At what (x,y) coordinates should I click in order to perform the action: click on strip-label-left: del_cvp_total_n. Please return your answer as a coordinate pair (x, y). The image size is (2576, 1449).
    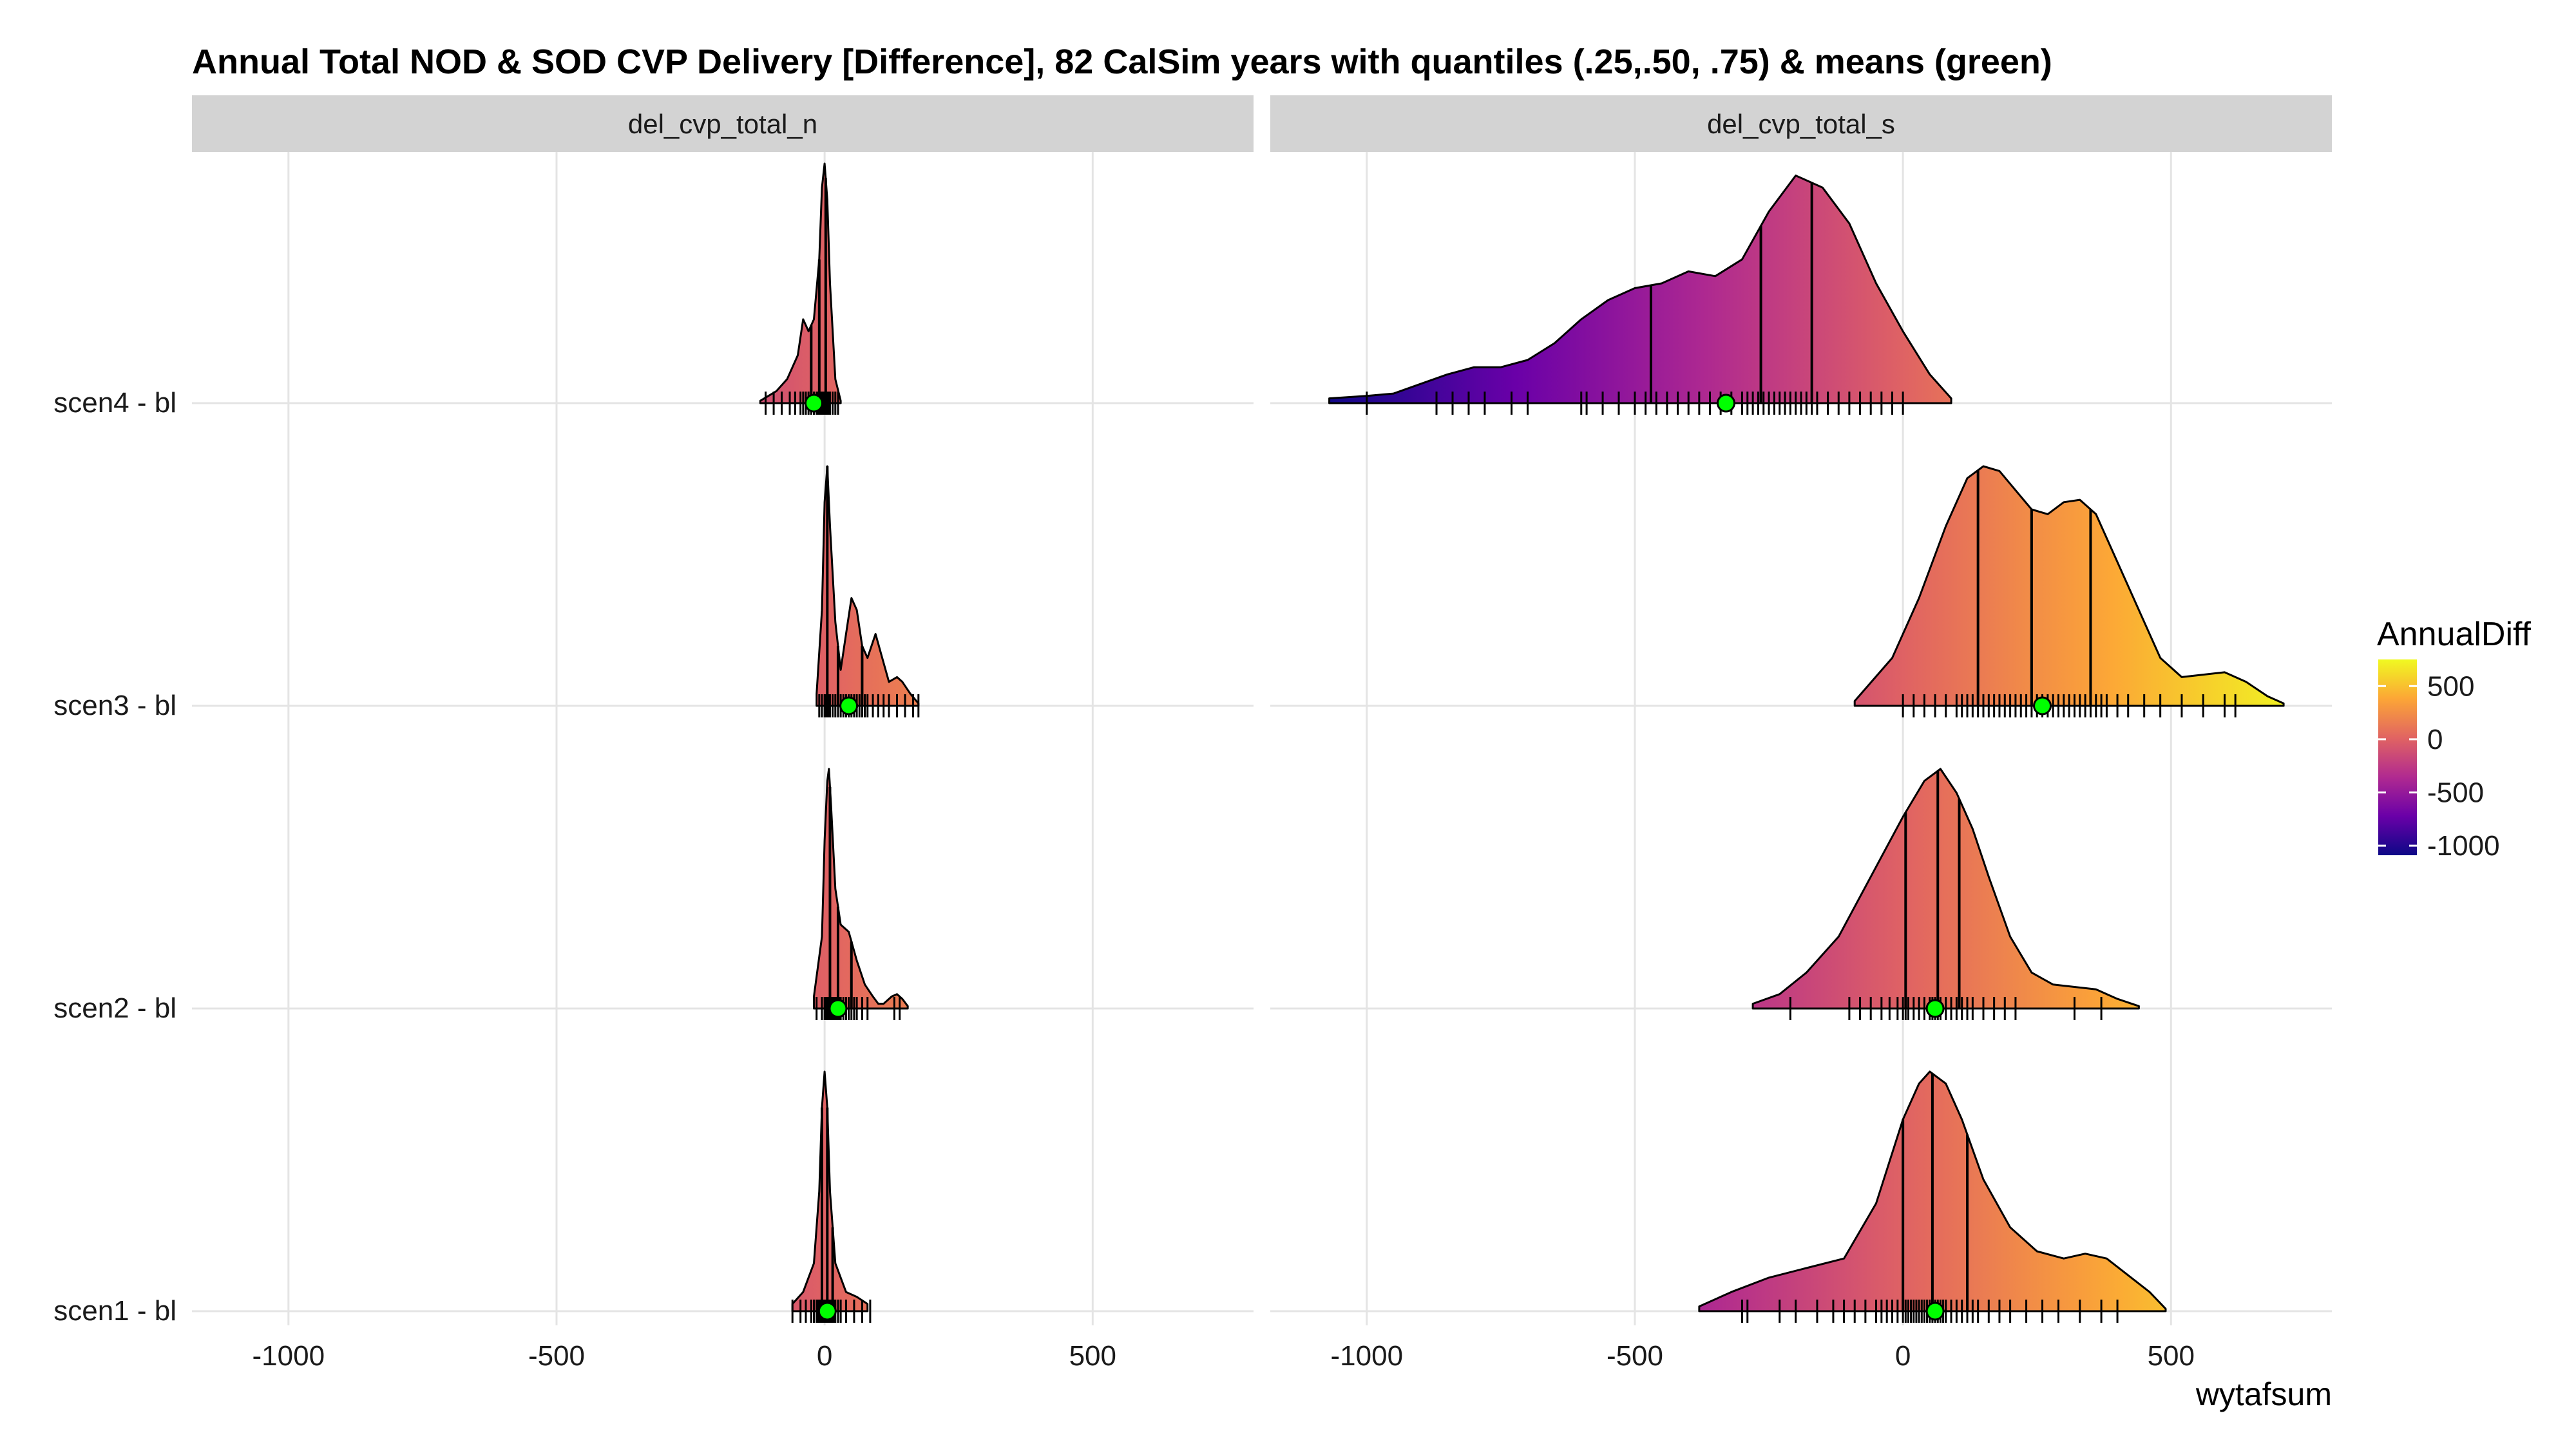
    Looking at the image, I should click on (722, 124).